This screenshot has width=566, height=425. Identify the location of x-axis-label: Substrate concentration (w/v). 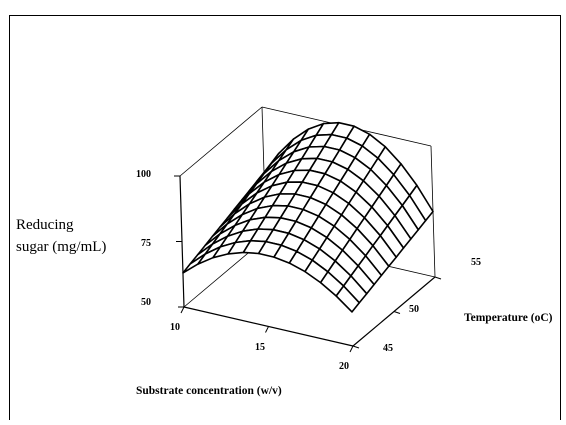
(209, 391).